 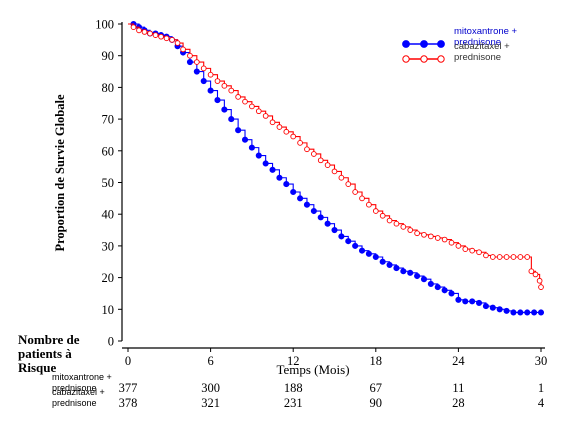 I want to click on x-tick-label: 0, so click(x=128, y=361).